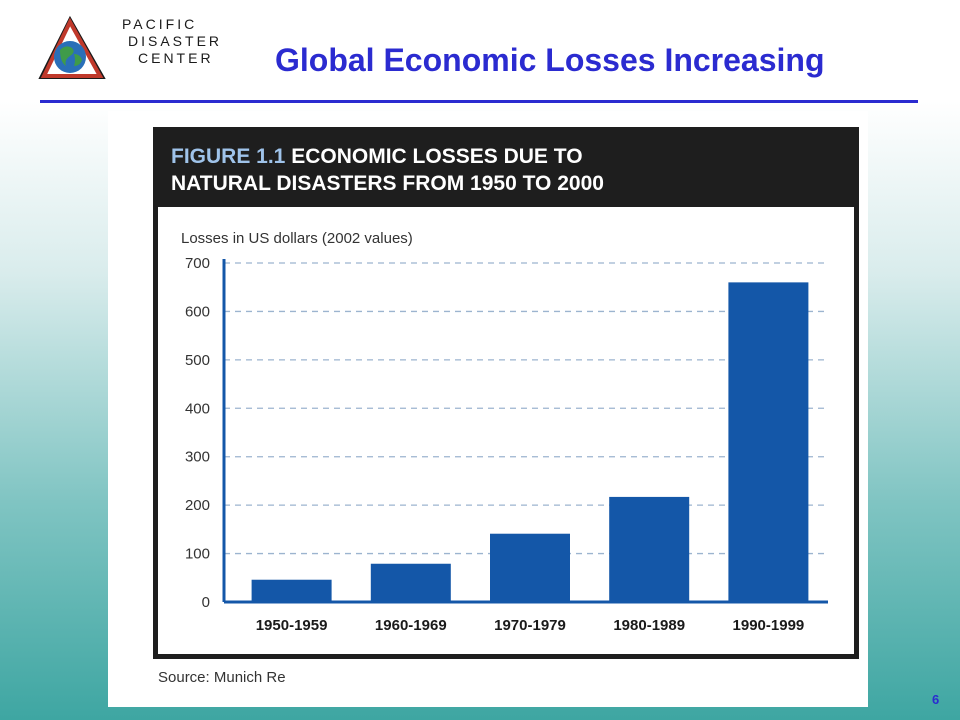  I want to click on figure-caption-line-1: ECONOMIC LOSSES DUE TO, so click(437, 156).